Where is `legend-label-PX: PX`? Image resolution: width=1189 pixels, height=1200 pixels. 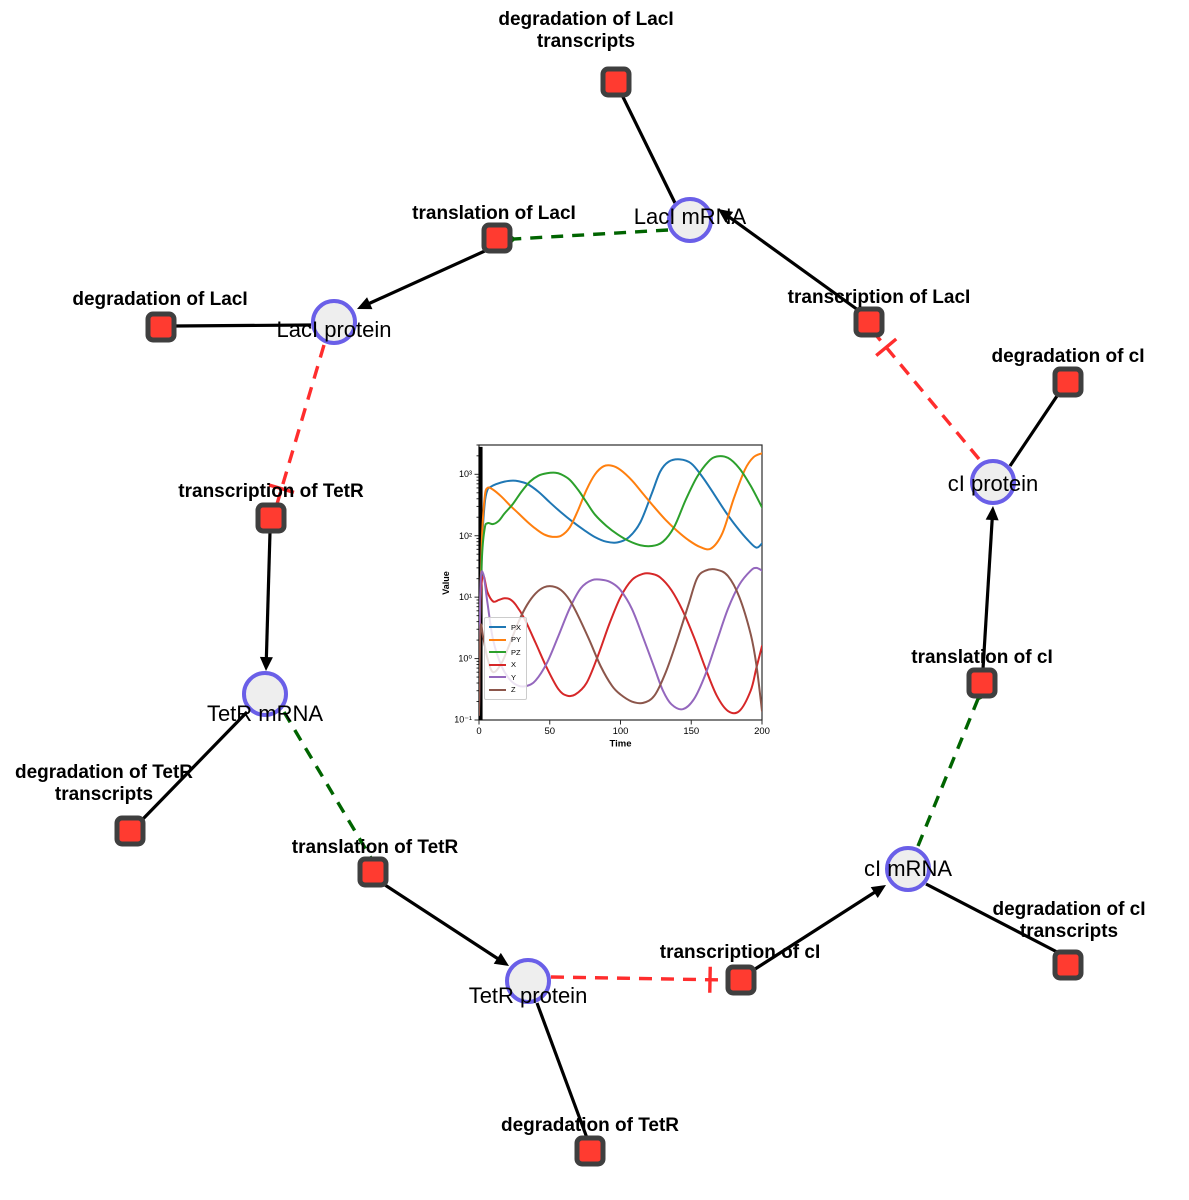 legend-label-PX: PX is located at coordinates (516, 627).